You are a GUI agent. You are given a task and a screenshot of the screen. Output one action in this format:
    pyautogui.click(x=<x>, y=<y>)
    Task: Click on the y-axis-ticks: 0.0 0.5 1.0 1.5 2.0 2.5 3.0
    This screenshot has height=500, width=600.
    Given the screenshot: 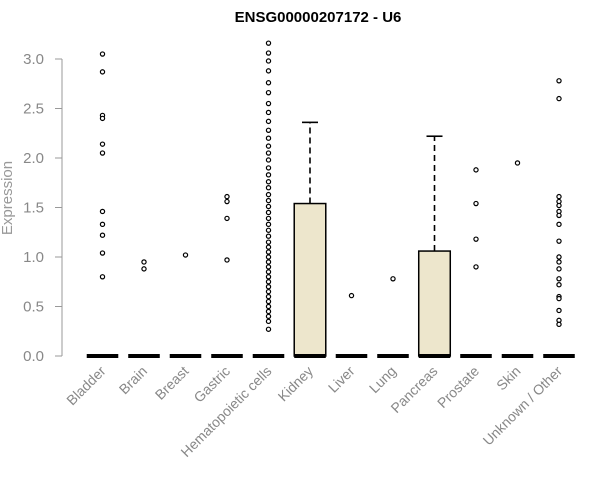 What is the action you would take?
    pyautogui.click(x=42, y=208)
    